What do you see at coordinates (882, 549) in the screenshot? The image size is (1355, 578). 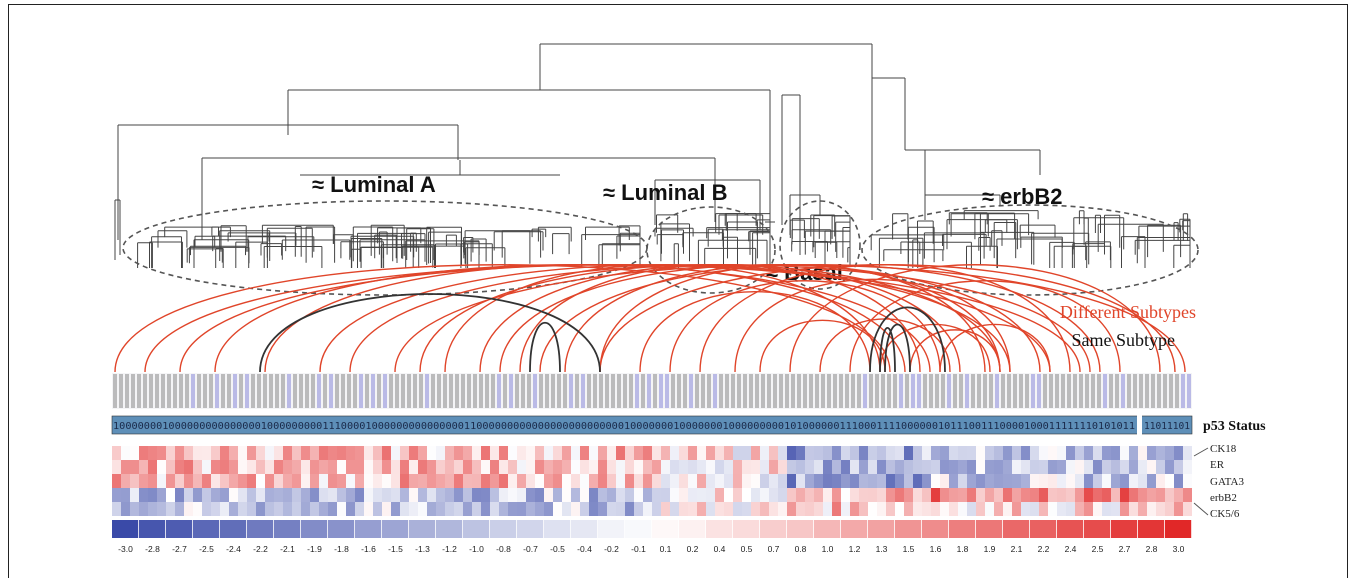 I see `color-scale-tick: 1.3` at bounding box center [882, 549].